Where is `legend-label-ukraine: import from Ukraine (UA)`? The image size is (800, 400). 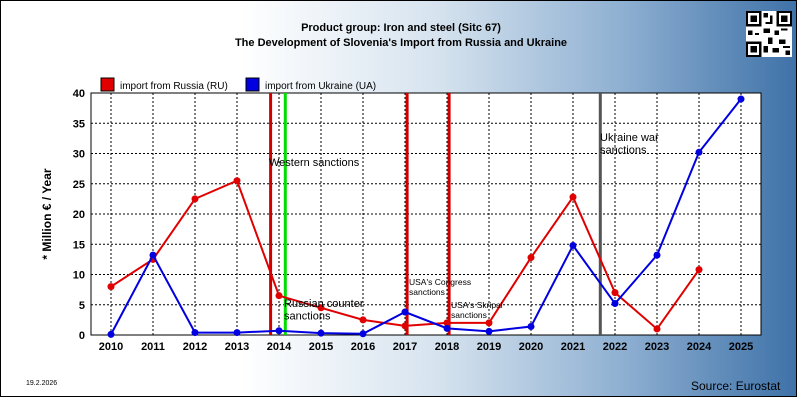
legend-label-ukraine: import from Ukraine (UA) is located at coordinates (320, 86).